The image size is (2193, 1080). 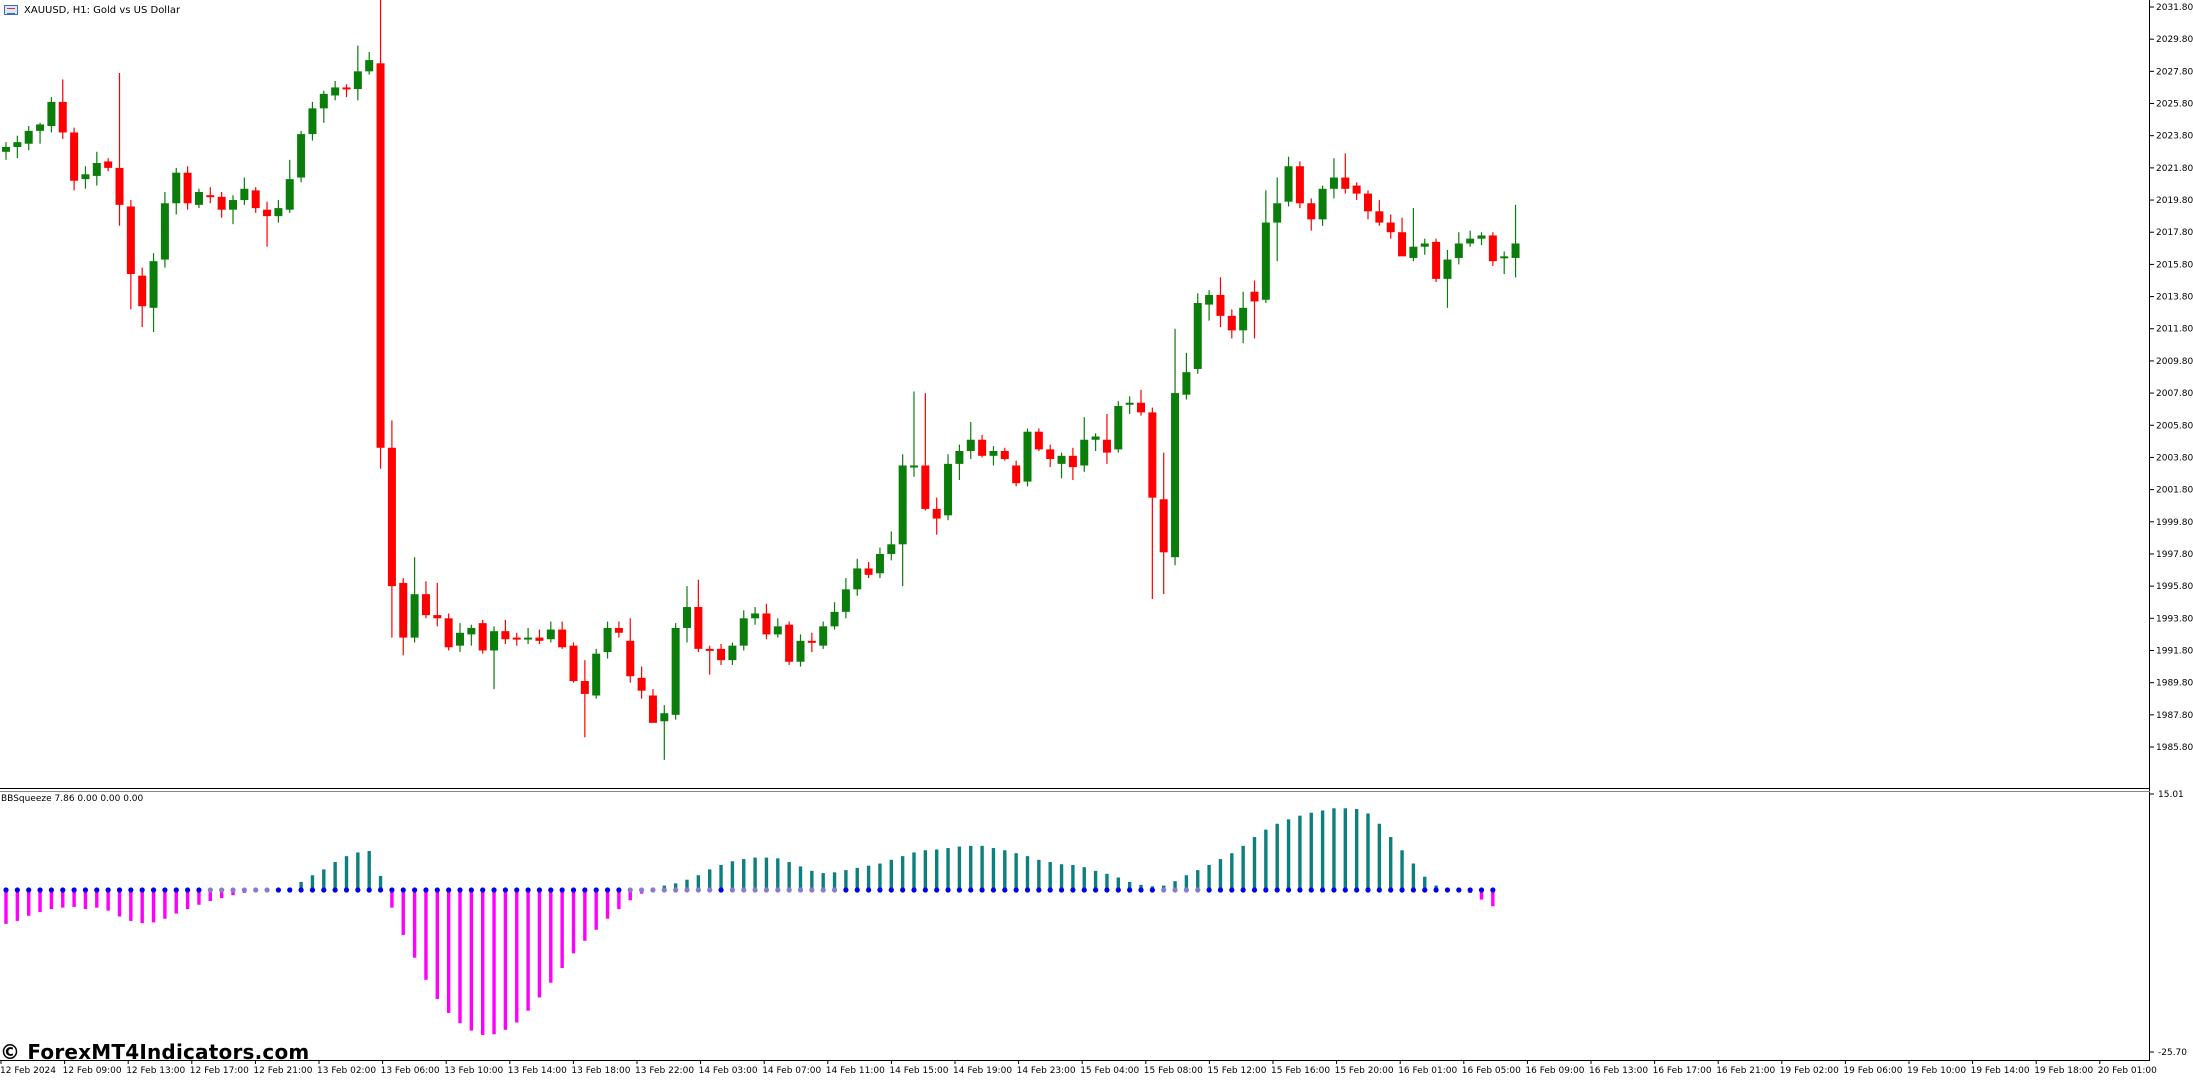 I want to click on time-axis-label: 12 Feb 13:00, so click(x=155, y=1071).